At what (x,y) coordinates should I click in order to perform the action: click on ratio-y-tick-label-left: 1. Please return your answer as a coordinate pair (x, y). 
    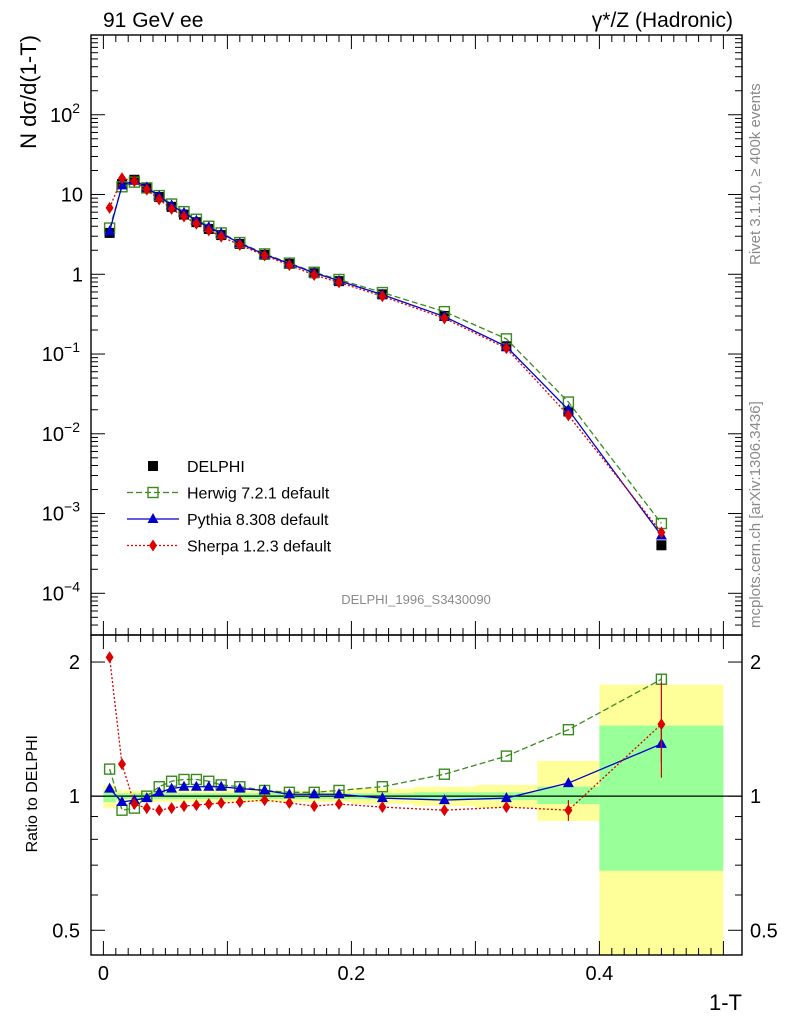
    Looking at the image, I should click on (74, 797).